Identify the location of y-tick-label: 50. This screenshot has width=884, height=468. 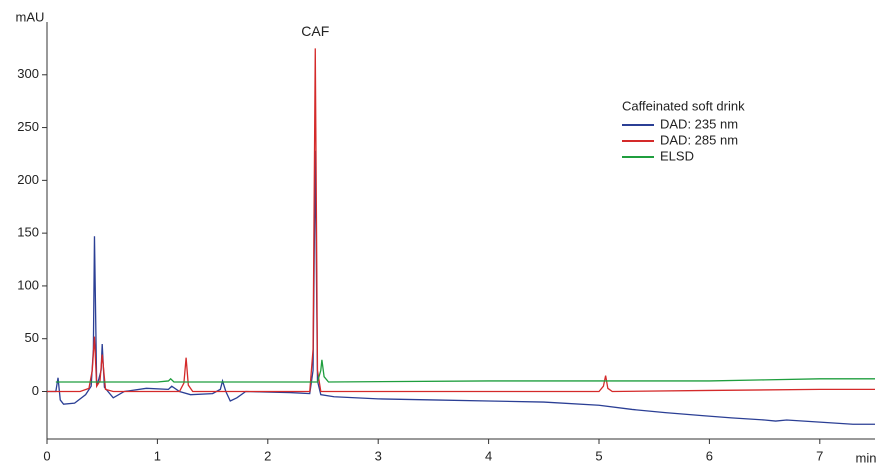
(32, 337).